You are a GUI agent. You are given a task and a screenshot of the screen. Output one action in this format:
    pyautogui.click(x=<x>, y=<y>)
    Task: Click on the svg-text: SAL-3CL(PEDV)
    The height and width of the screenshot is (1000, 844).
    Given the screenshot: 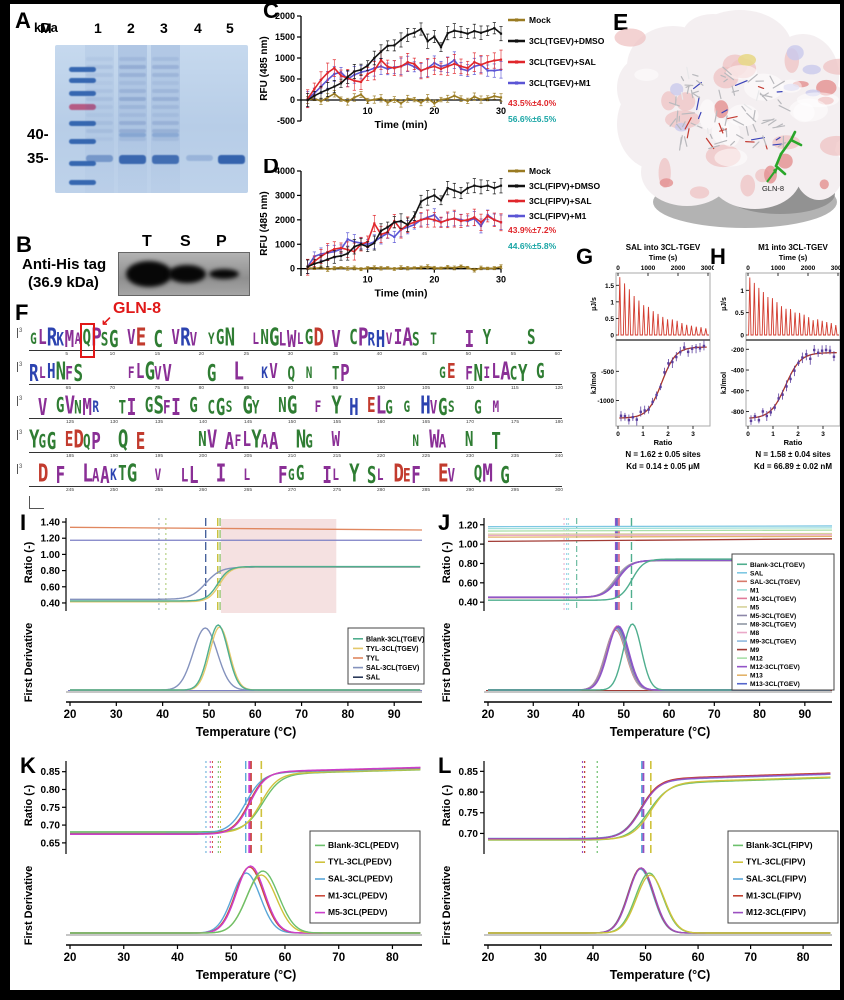 What is the action you would take?
    pyautogui.click(x=360, y=879)
    